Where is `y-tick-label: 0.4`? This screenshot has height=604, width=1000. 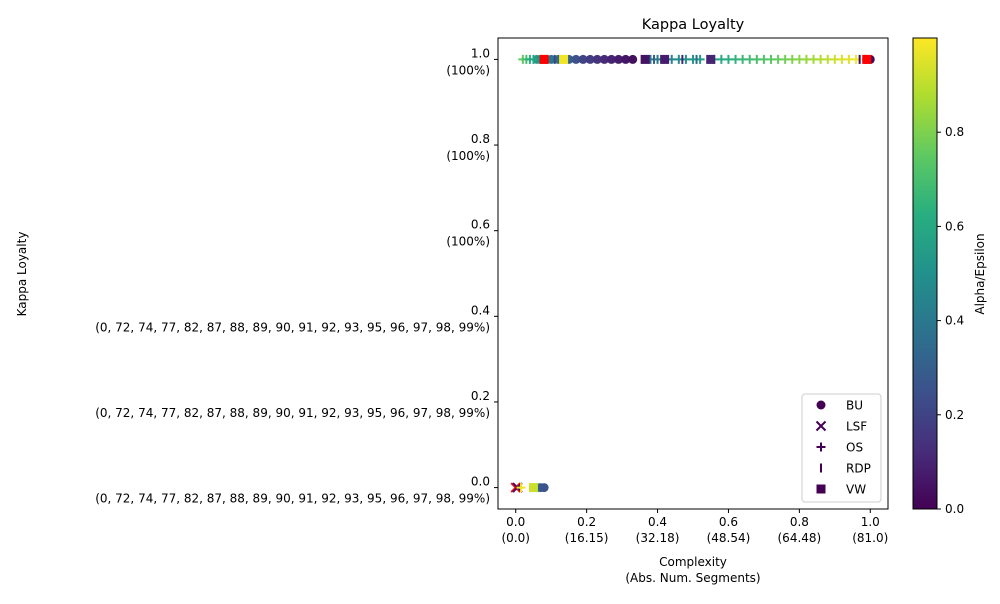
y-tick-label: 0.4 is located at coordinates (480, 310).